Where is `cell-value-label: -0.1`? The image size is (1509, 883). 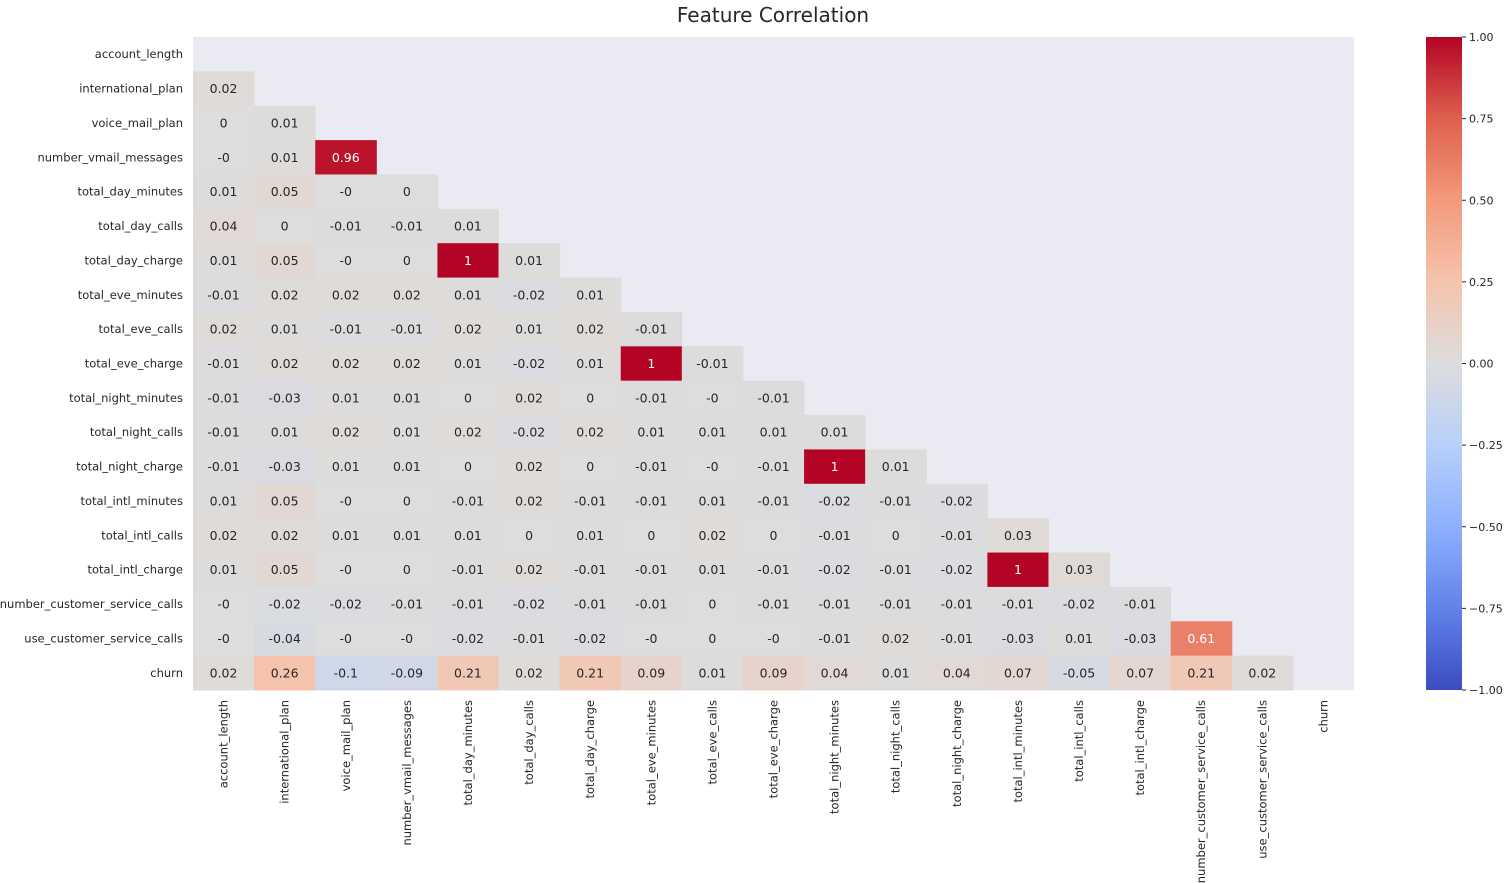
cell-value-label: -0.1 is located at coordinates (346, 672).